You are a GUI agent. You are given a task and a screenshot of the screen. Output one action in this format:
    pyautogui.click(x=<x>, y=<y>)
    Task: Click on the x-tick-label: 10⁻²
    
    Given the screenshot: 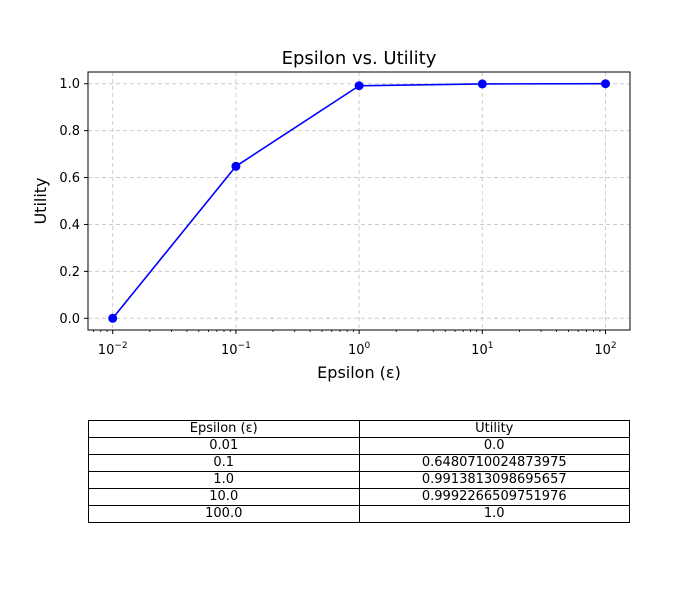 What is the action you would take?
    pyautogui.click(x=113, y=349)
    